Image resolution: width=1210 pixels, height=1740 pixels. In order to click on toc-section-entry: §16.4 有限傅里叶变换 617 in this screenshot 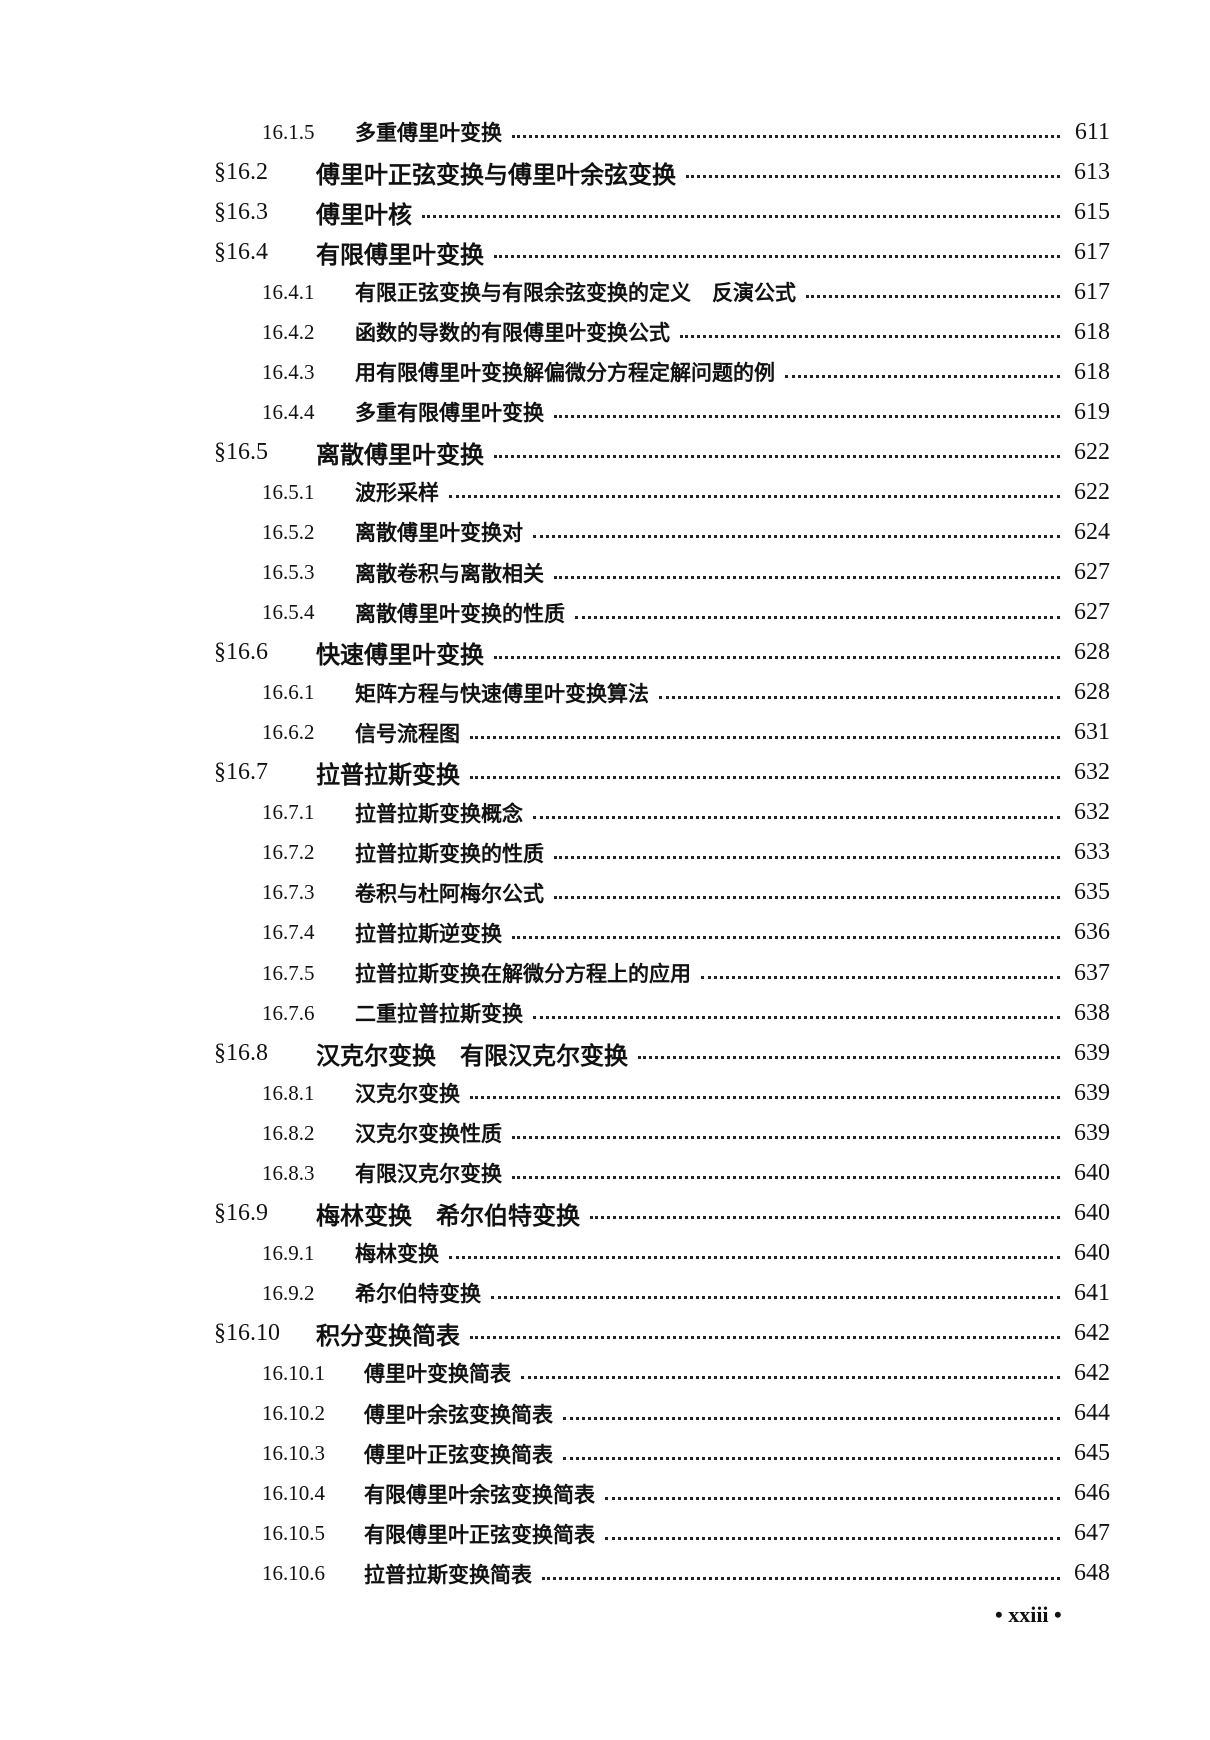, I will do `click(605, 252)`.